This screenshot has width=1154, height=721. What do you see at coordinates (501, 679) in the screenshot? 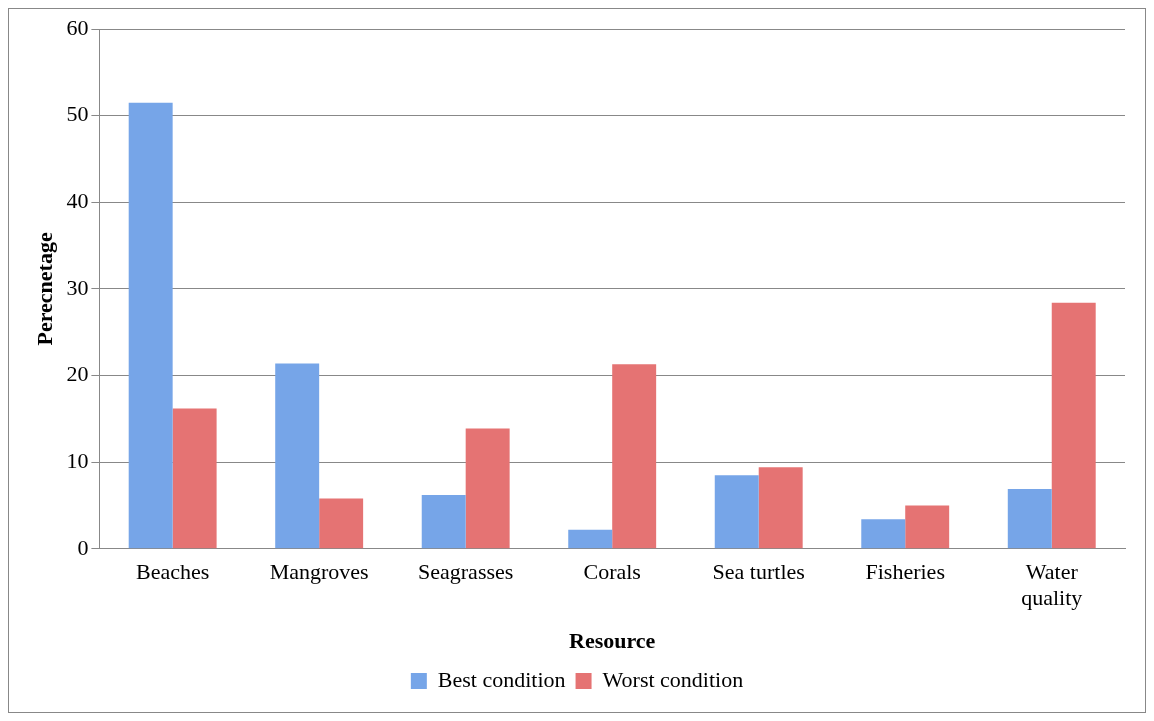
I see `legend-label: Best condition` at bounding box center [501, 679].